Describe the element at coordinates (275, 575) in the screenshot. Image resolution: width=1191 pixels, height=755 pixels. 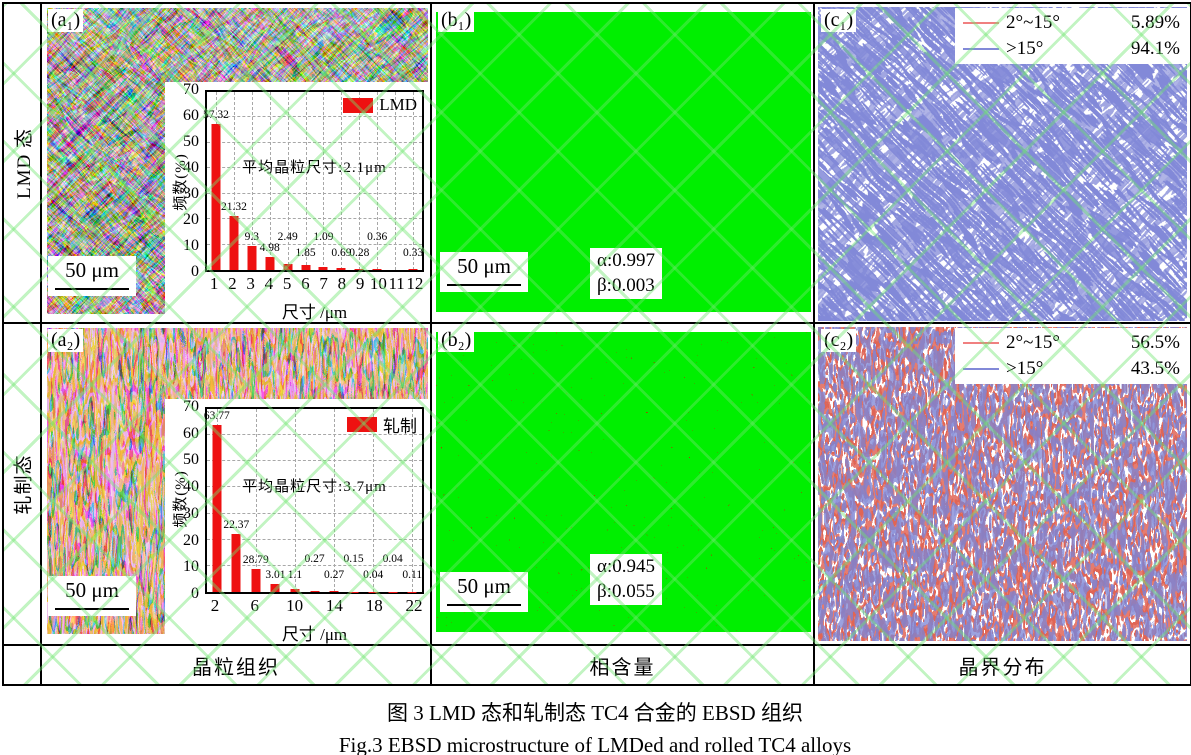
I see `bar-value-label: 3.01` at that location.